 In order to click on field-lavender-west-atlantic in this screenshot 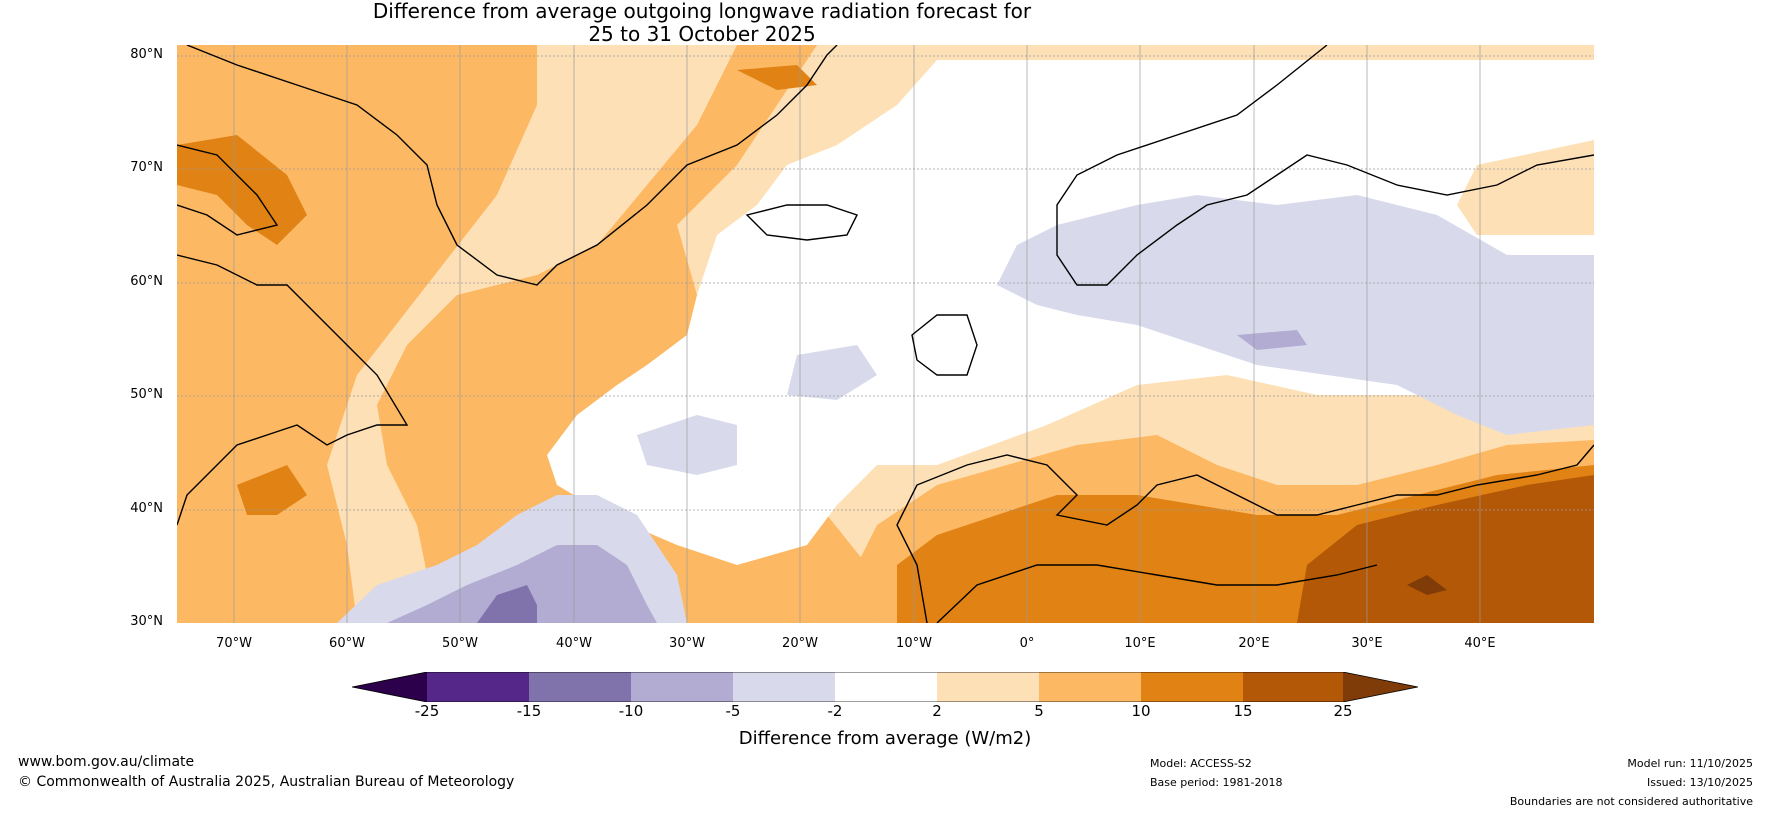, I will do `click(522, 584)`.